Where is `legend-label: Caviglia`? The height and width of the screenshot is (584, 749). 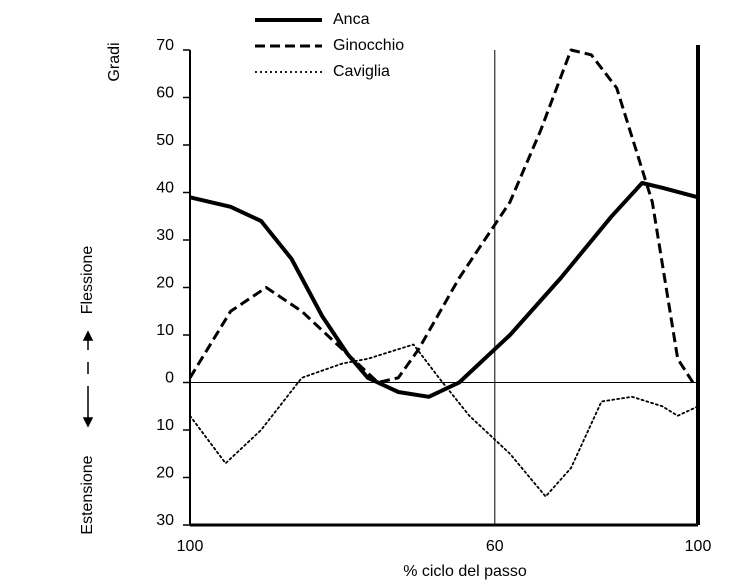
legend-label: Caviglia is located at coordinates (361, 71).